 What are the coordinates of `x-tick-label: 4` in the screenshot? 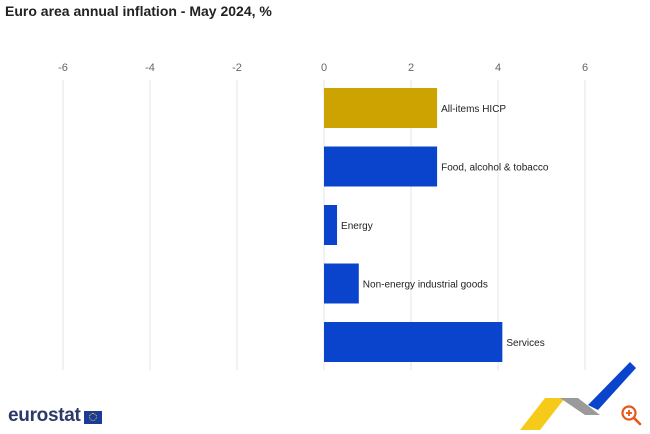 It's located at (498, 68).